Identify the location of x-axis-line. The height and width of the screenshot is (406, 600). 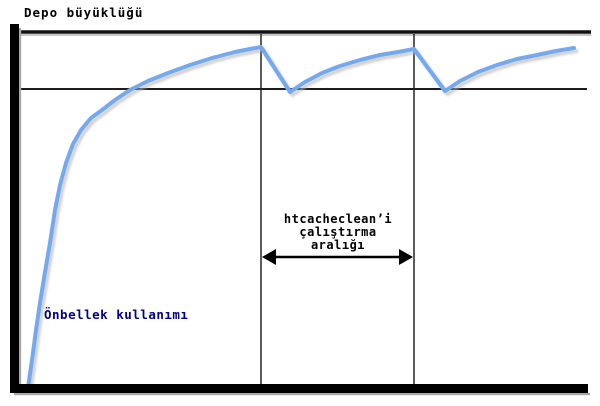
(299, 388).